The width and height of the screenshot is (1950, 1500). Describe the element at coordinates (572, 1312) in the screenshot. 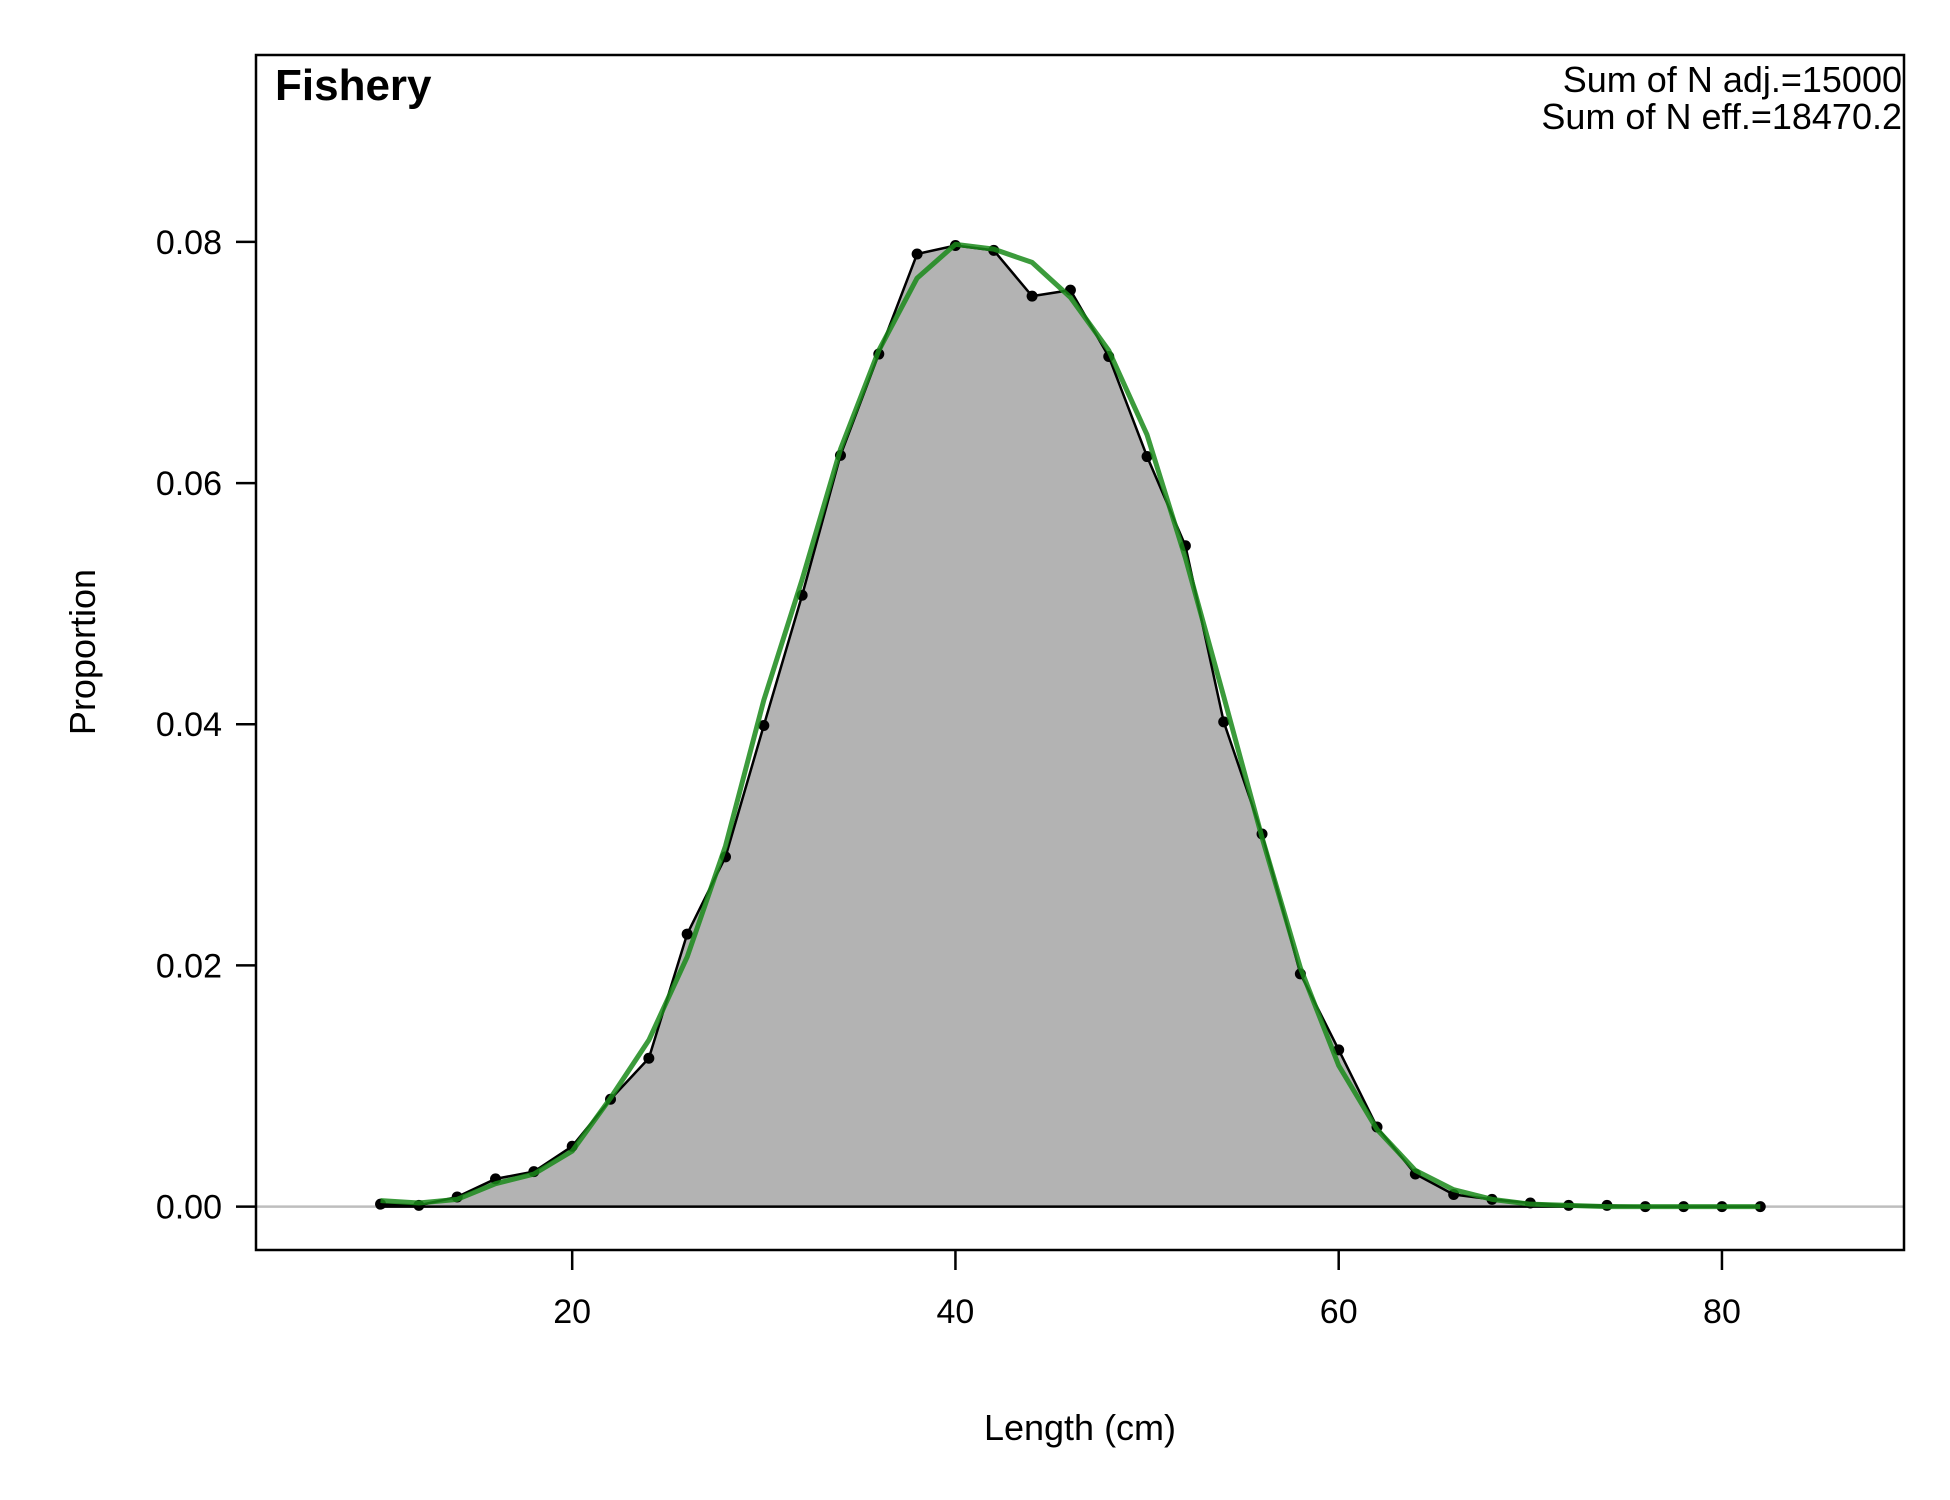

I see `x-tick-label: 20` at that location.